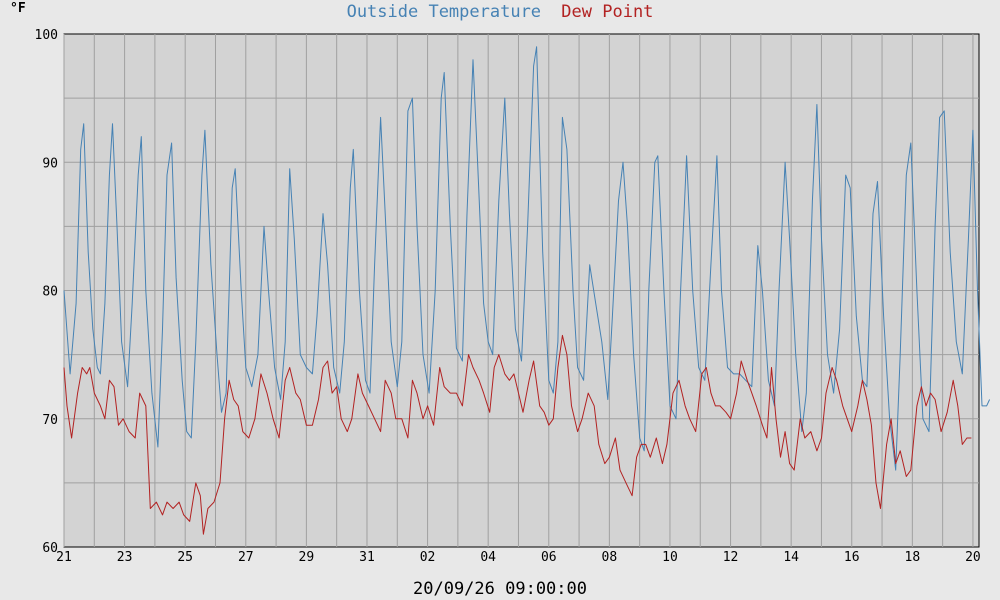  What do you see at coordinates (307, 557) in the screenshot?
I see `x-tick-label: 29` at bounding box center [307, 557].